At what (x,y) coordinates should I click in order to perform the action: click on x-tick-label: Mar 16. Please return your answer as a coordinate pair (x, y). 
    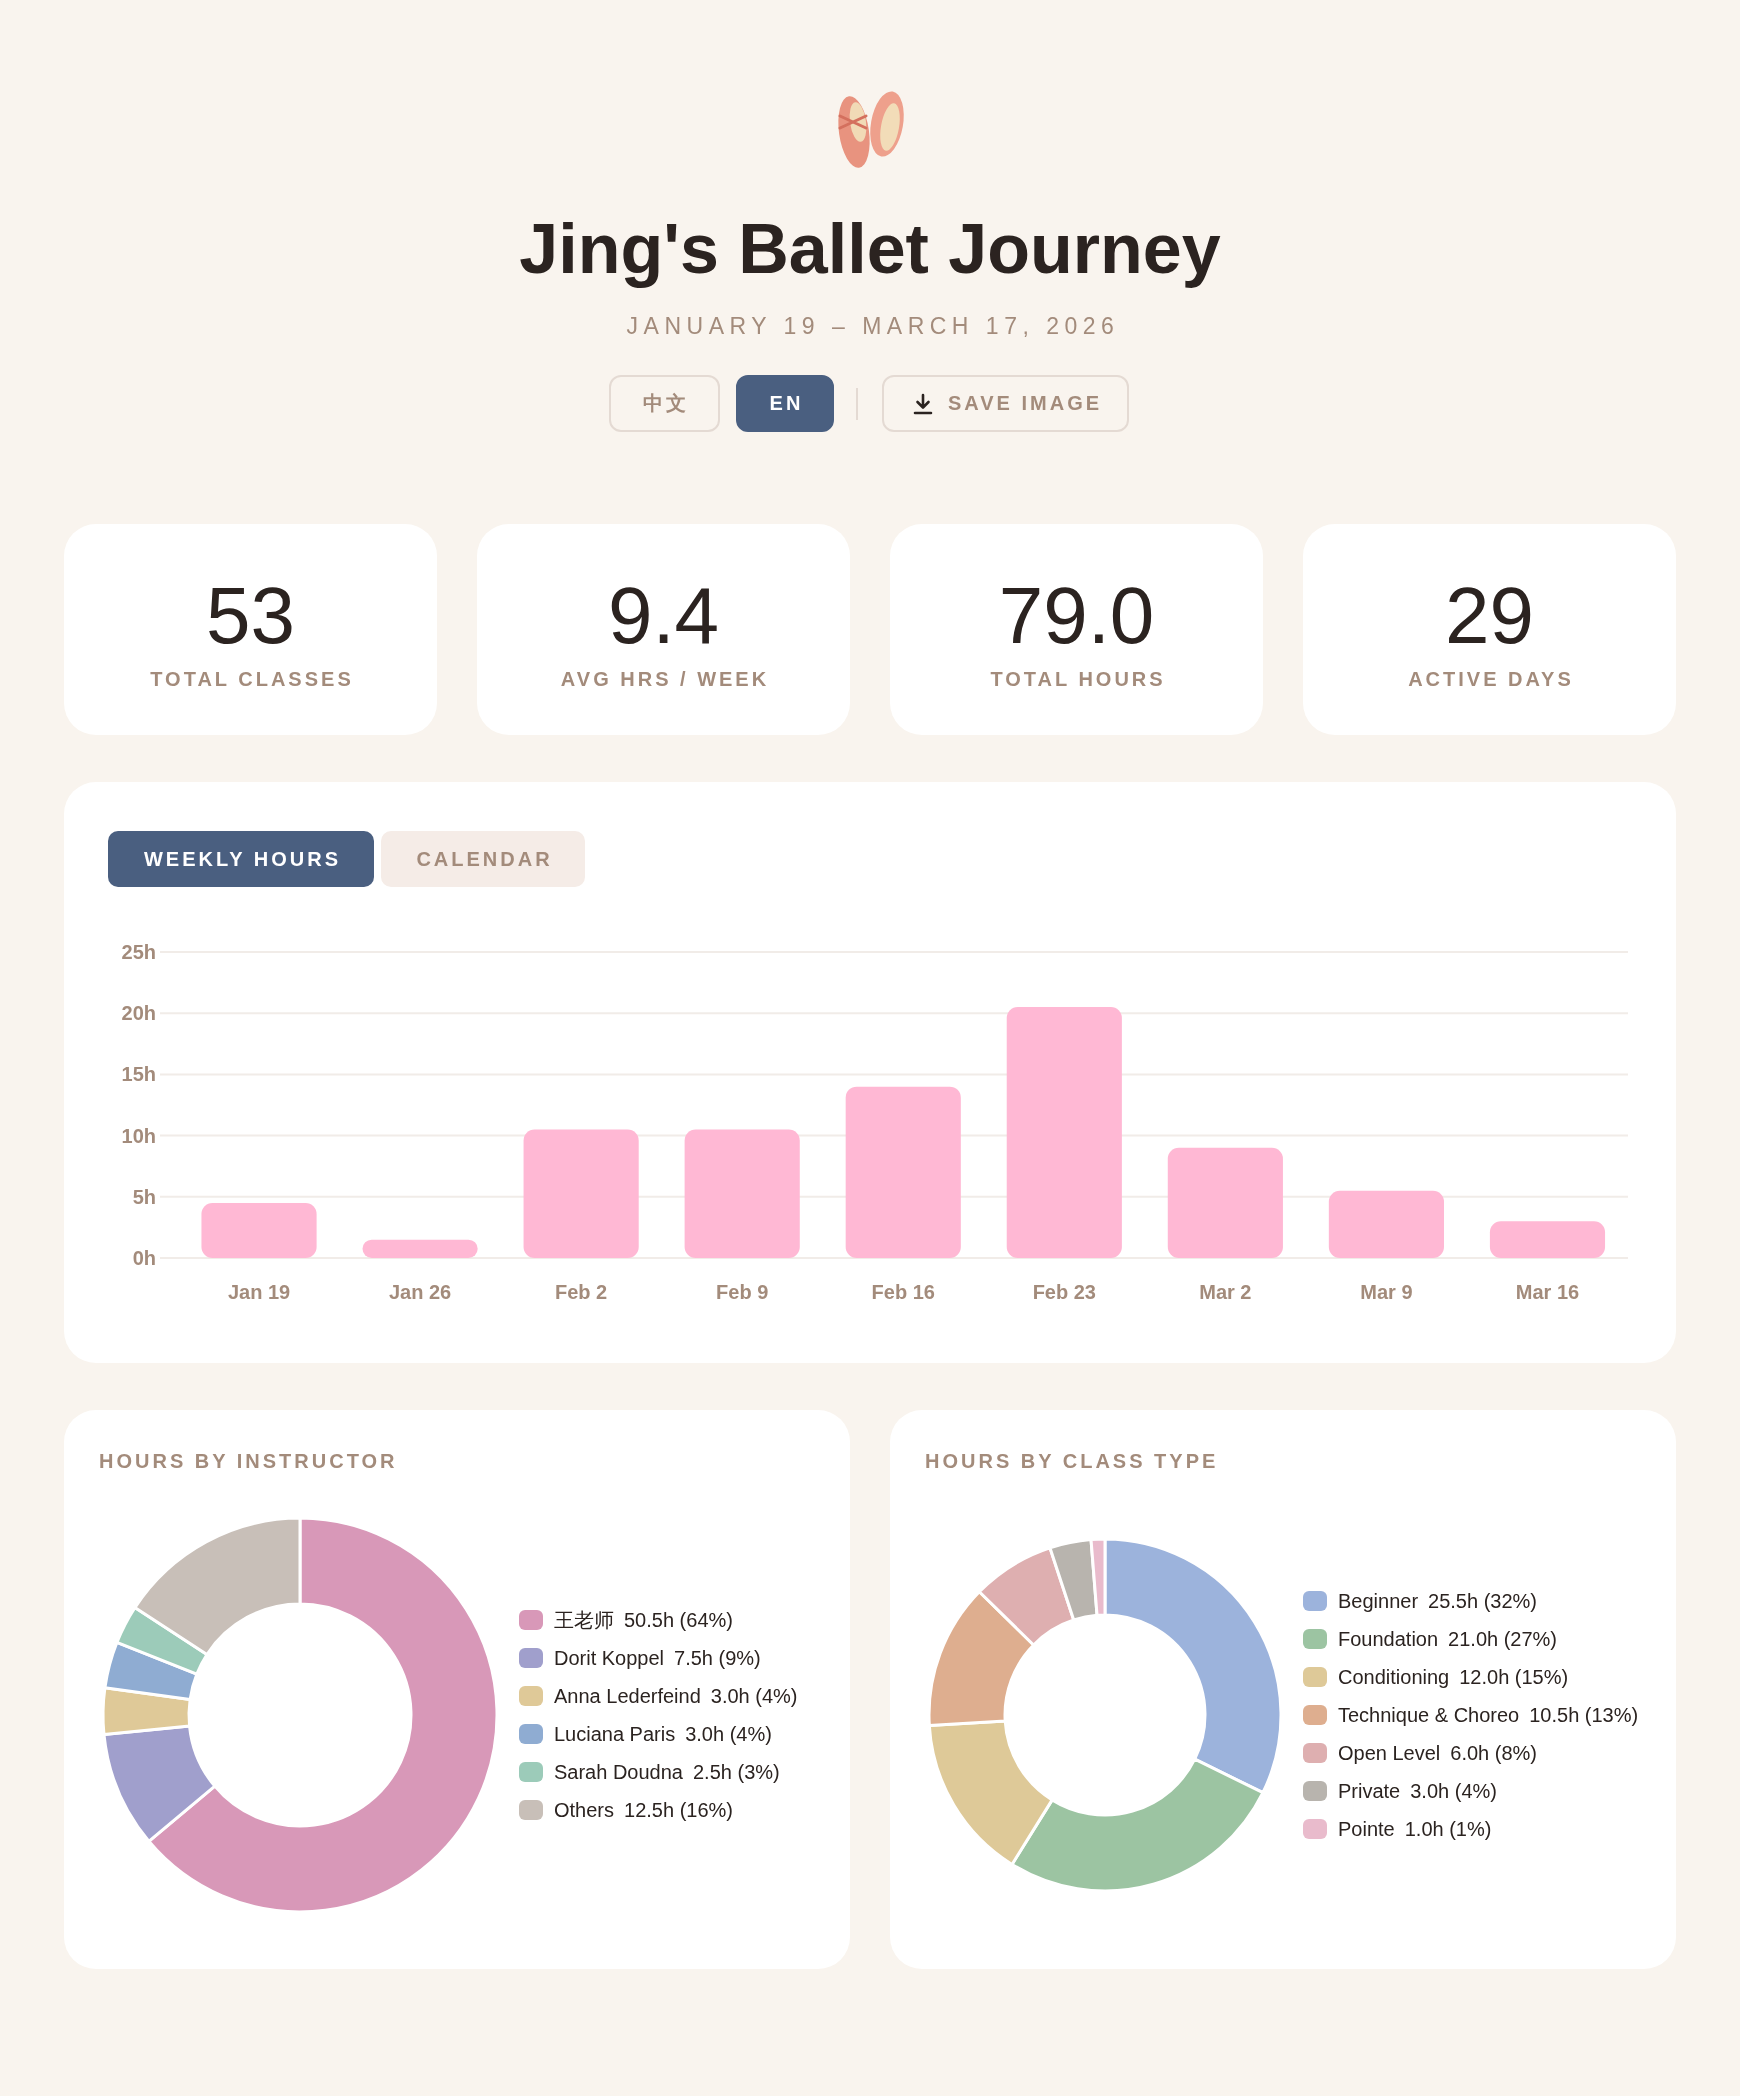
    Looking at the image, I should click on (1547, 1292).